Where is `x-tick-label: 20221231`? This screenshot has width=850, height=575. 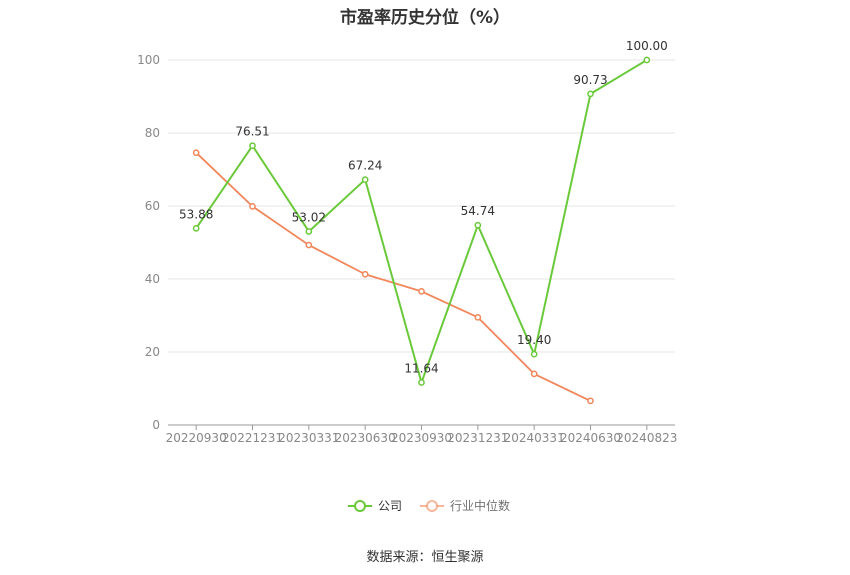 x-tick-label: 20221231 is located at coordinates (252, 438).